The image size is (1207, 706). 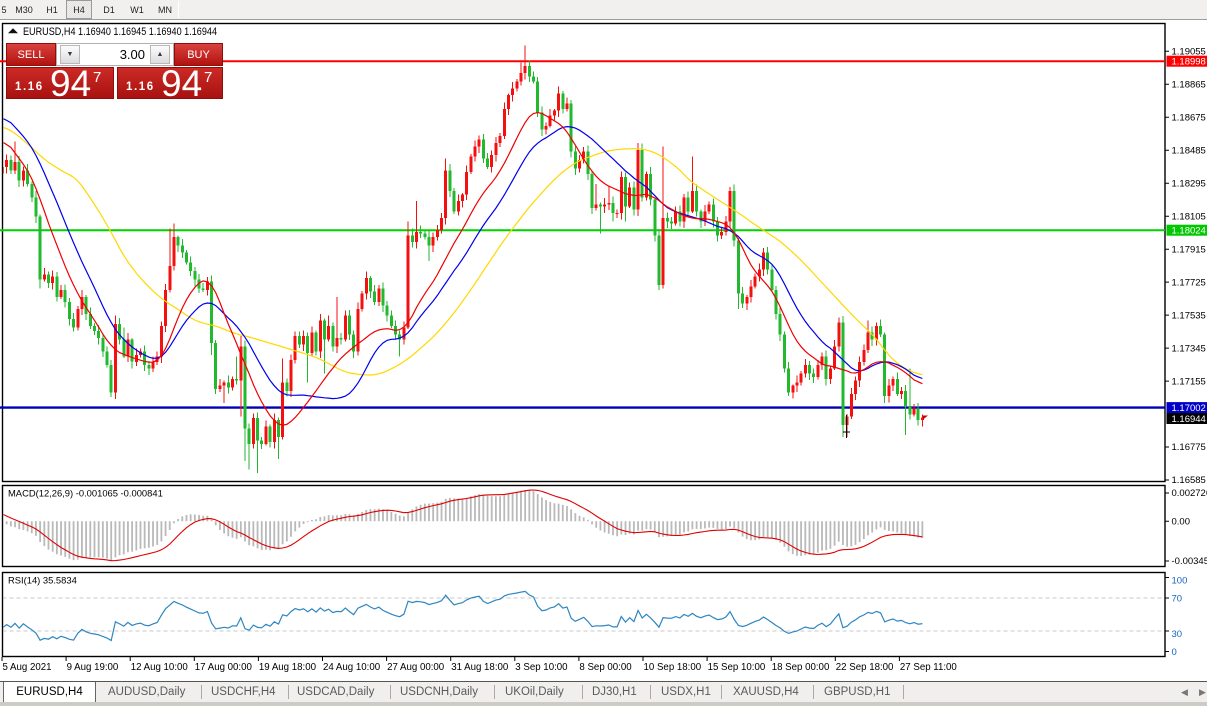 I want to click on svg-text: 27 Aug 00:00, so click(x=416, y=667).